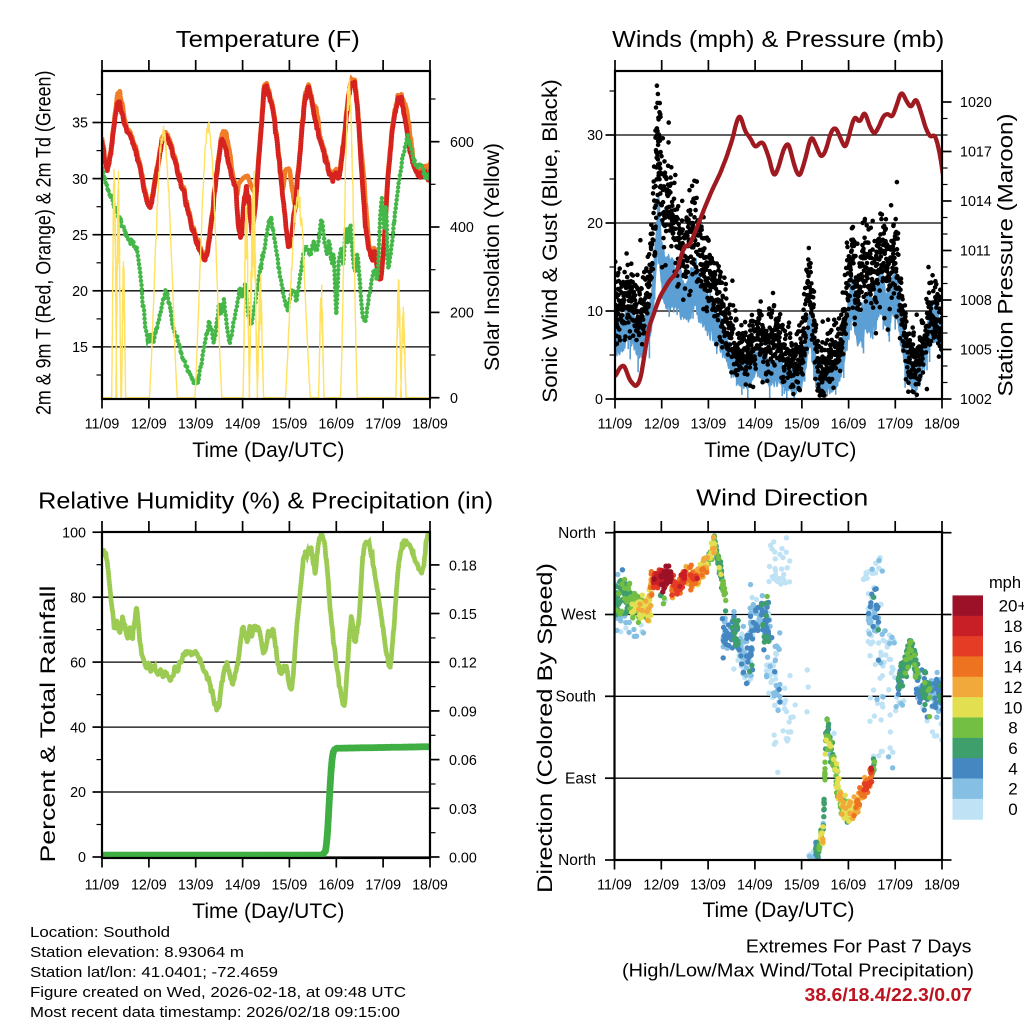 This screenshot has width=1024, height=1024. What do you see at coordinates (78, 728) in the screenshot?
I see `svg-text: 40` at bounding box center [78, 728].